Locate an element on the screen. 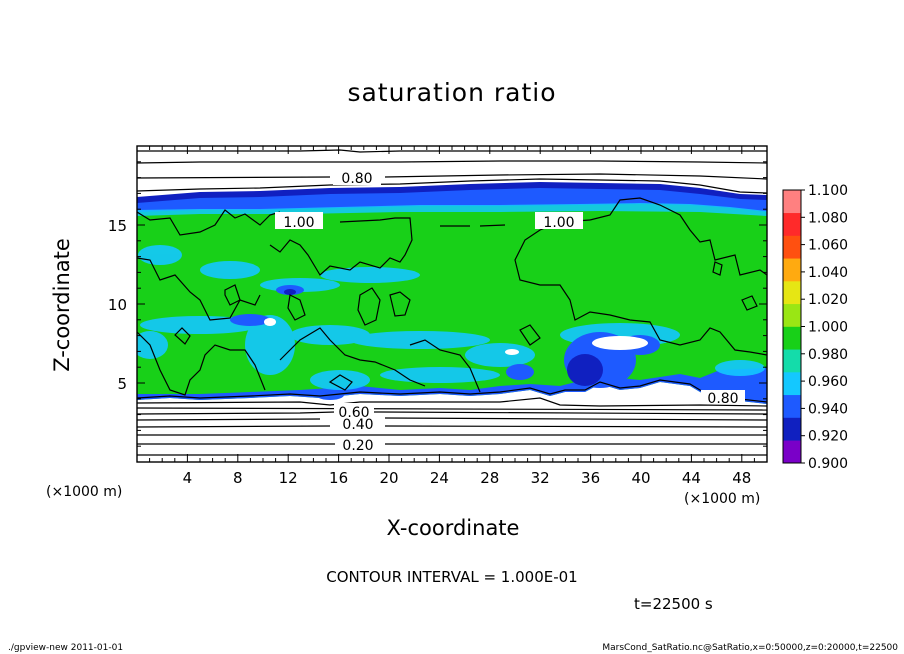  x-tick-label: 24 is located at coordinates (439, 478).